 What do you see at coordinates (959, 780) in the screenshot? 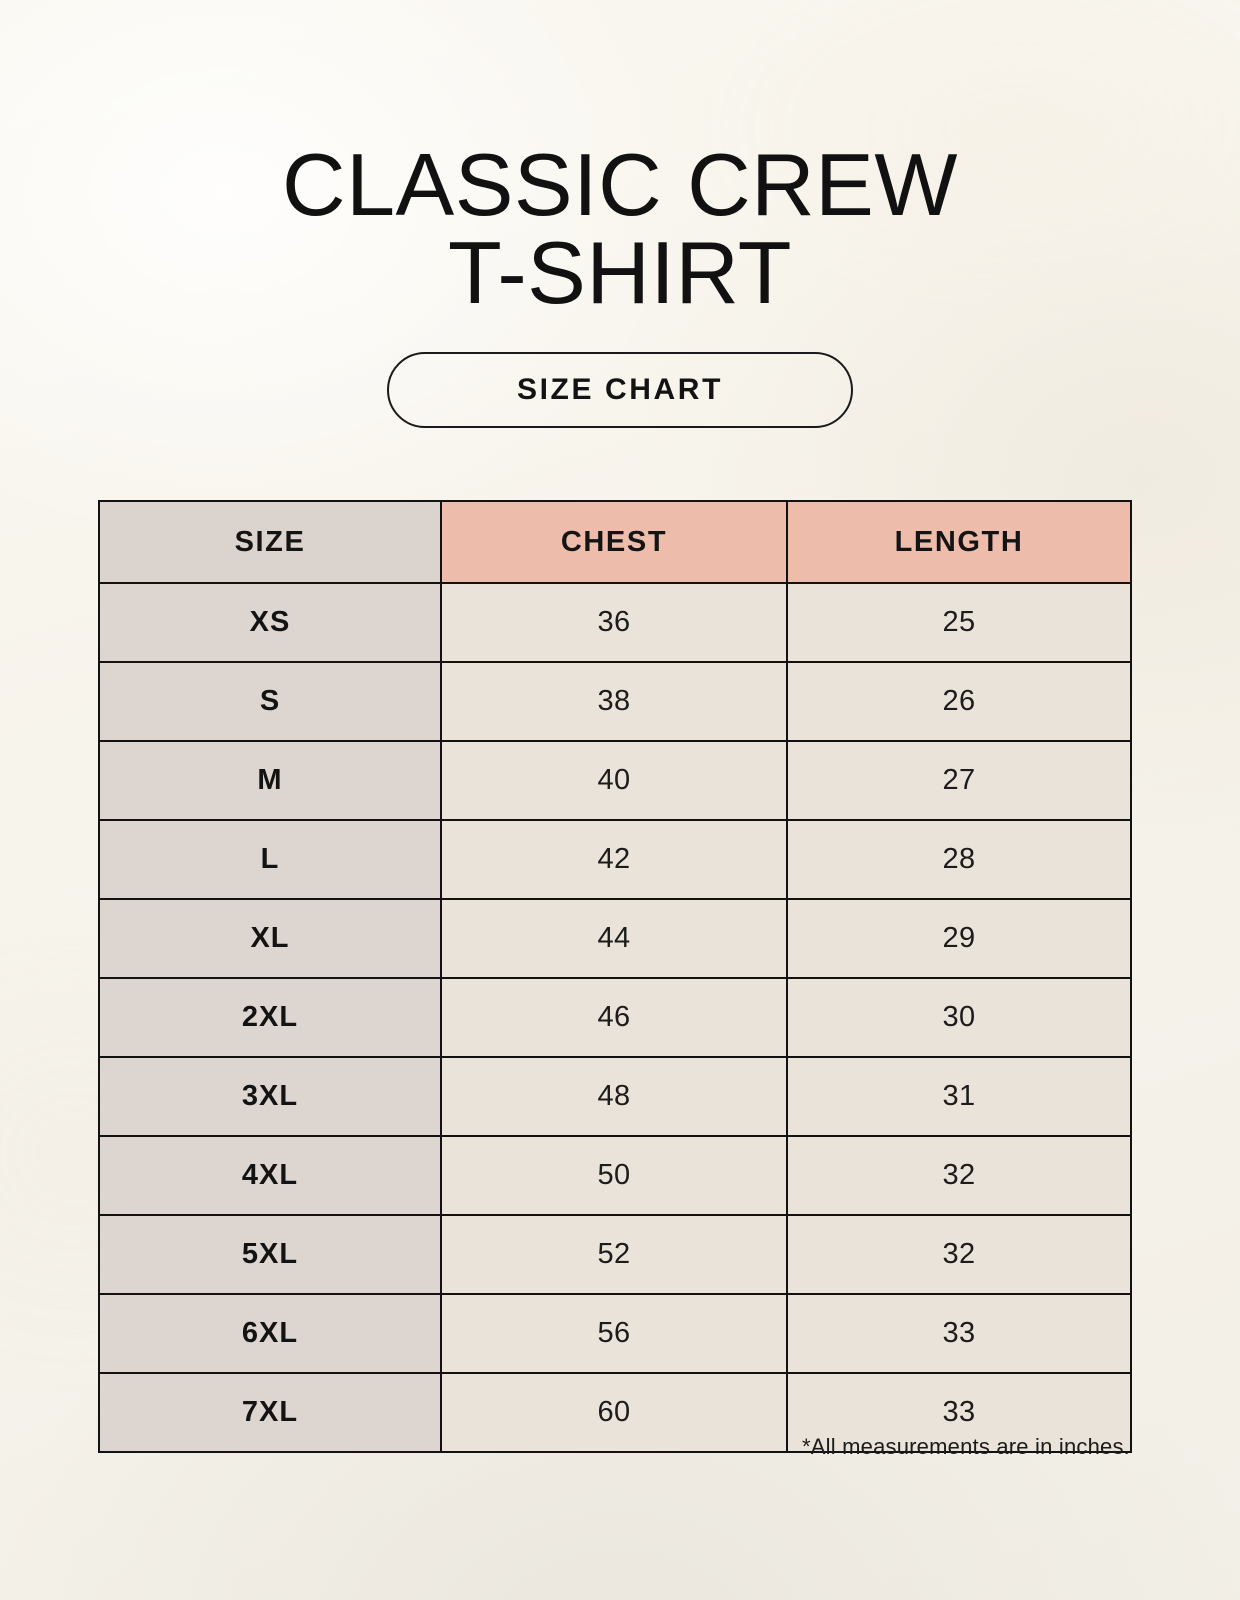
I see `cell-length: 27` at bounding box center [959, 780].